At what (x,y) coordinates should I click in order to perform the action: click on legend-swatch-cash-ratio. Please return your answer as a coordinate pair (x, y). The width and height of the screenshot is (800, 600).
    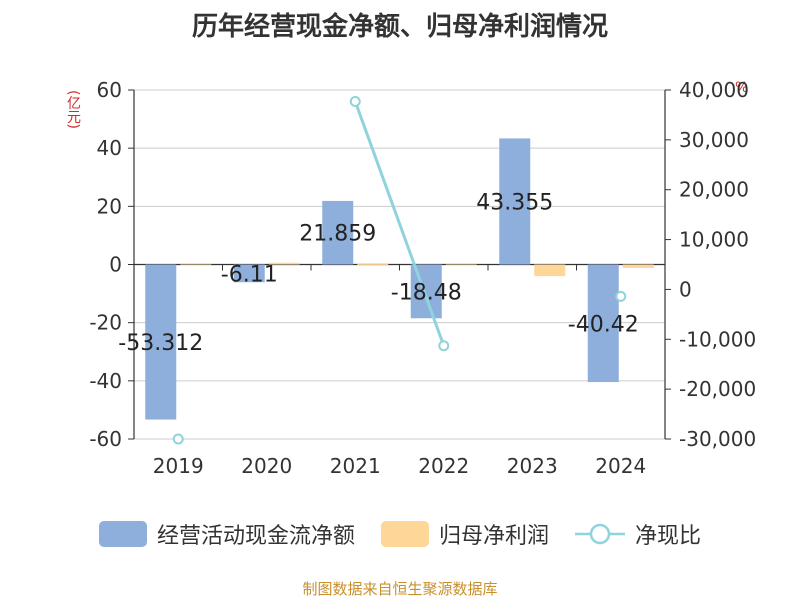
    Looking at the image, I should click on (600, 534).